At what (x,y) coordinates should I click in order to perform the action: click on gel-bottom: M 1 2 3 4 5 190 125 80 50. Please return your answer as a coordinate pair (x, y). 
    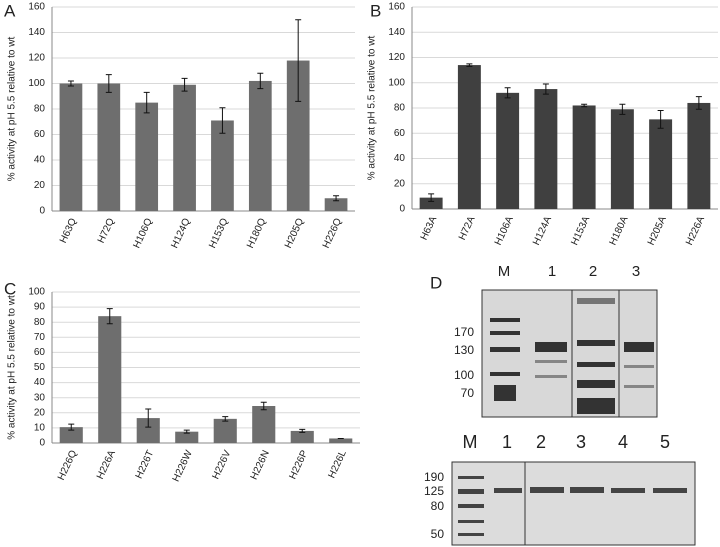
    Looking at the image, I should click on (560, 489).